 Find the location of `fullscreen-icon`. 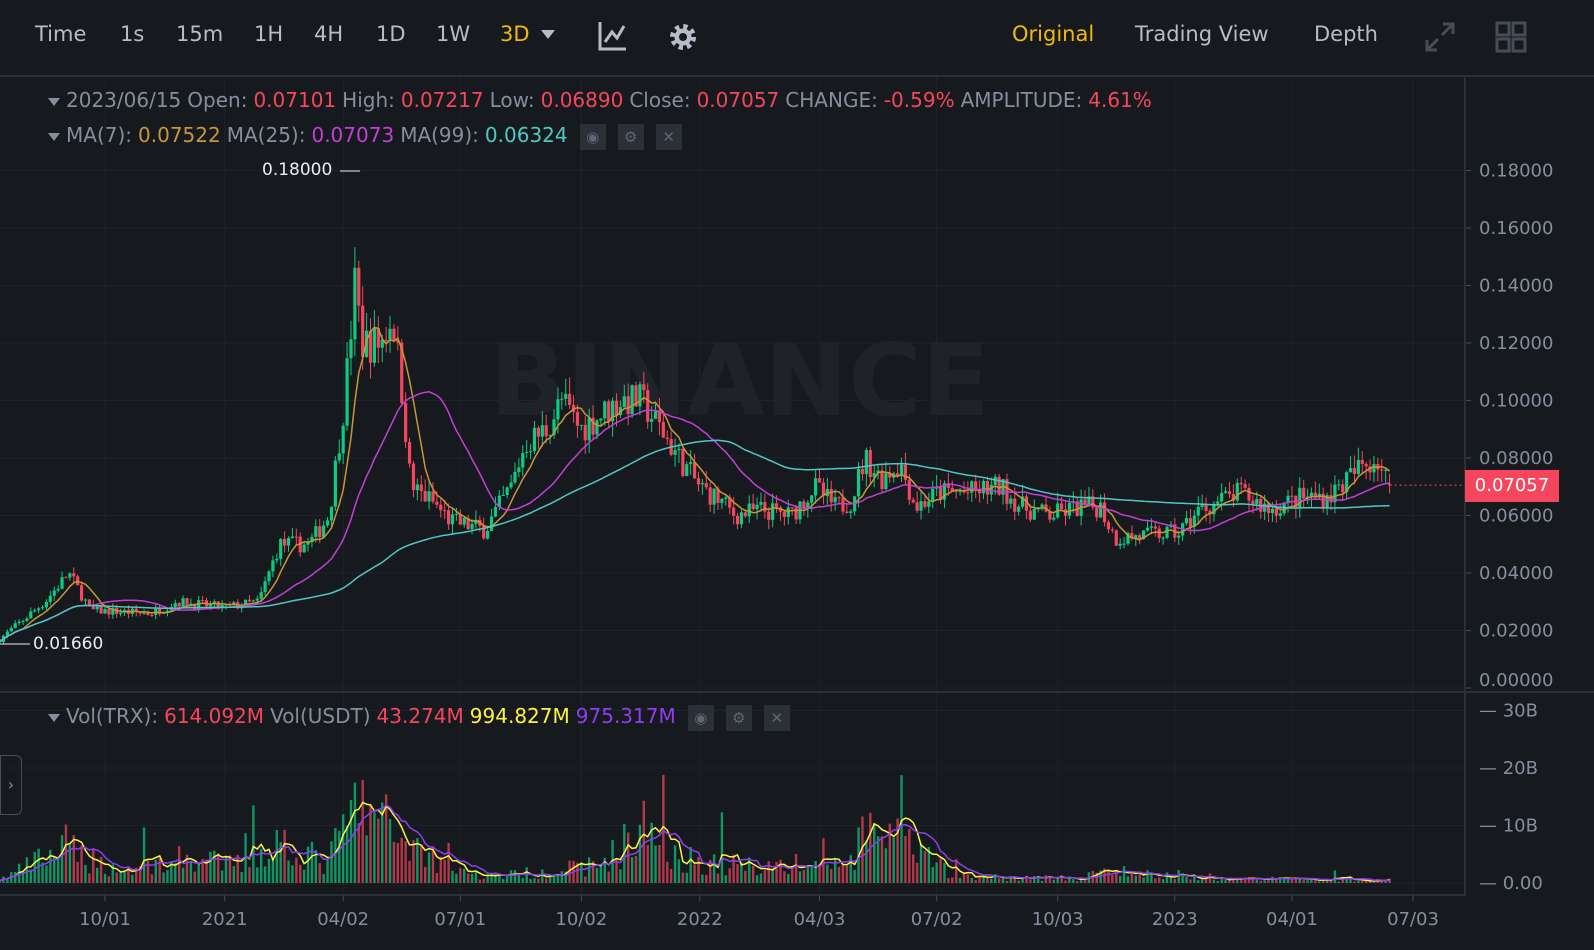

fullscreen-icon is located at coordinates (1440, 37).